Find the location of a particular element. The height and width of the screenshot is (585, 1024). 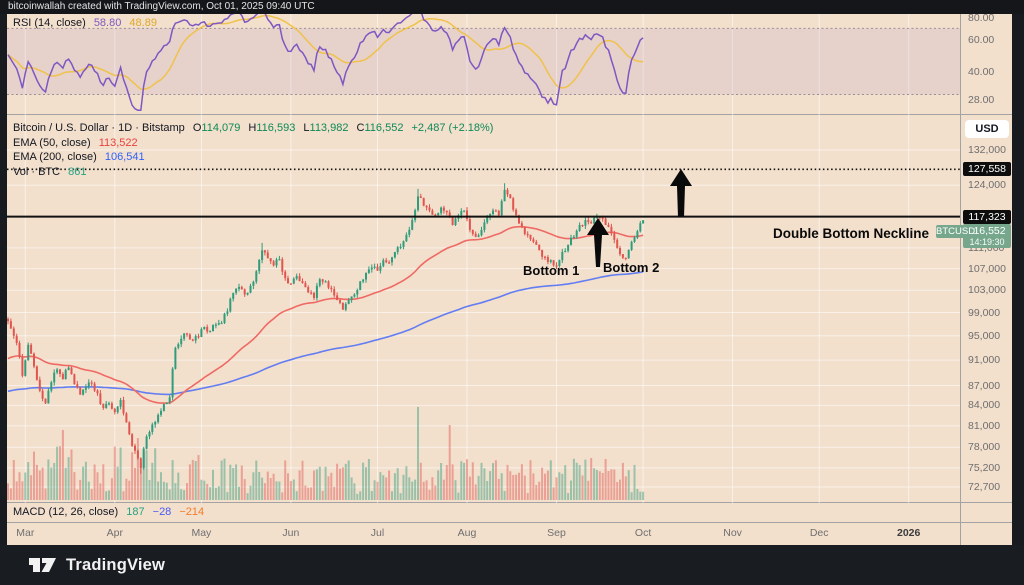

rsi-axis-tick: 60.00 is located at coordinates (981, 40).